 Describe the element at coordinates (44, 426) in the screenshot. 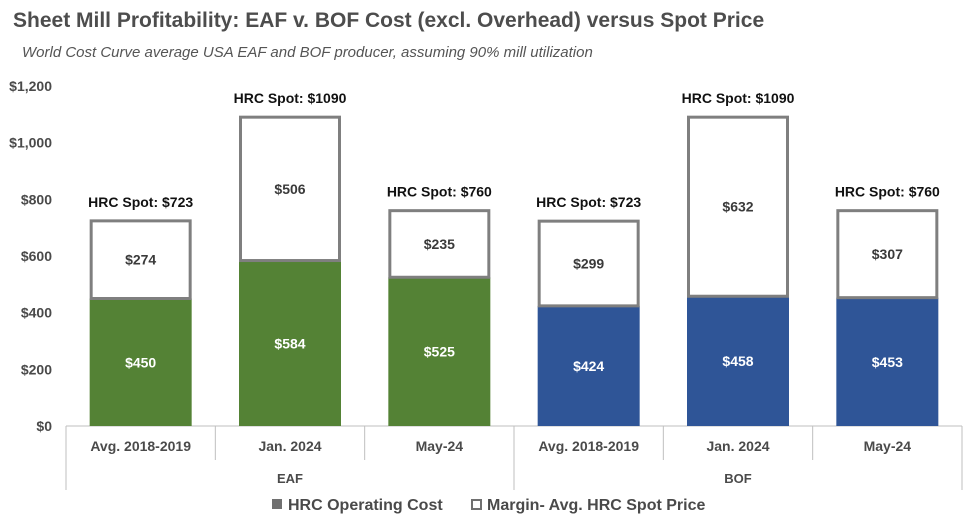

I see `y-tick-label: $0` at that location.